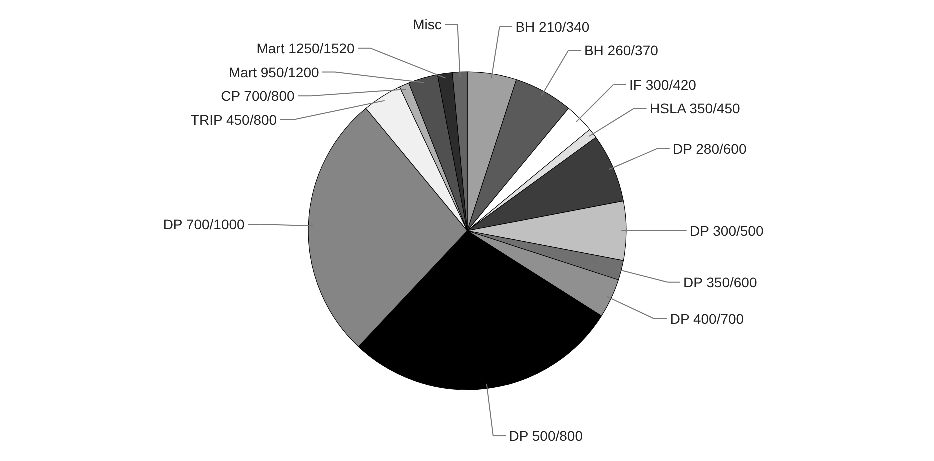  I want to click on slice-label: Mart 1250/1520, so click(306, 48).